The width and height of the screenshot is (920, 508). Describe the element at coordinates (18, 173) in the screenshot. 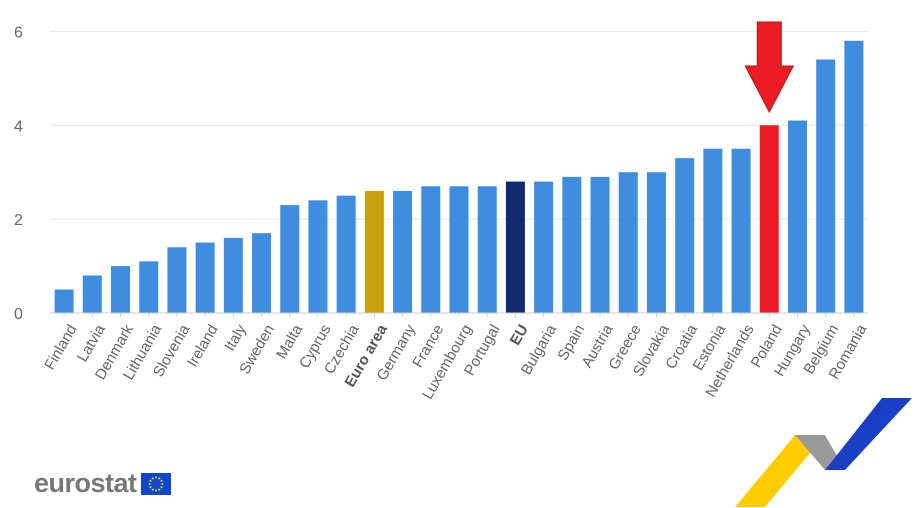

I see `y-axis-ticks: 0 2 4 6` at that location.